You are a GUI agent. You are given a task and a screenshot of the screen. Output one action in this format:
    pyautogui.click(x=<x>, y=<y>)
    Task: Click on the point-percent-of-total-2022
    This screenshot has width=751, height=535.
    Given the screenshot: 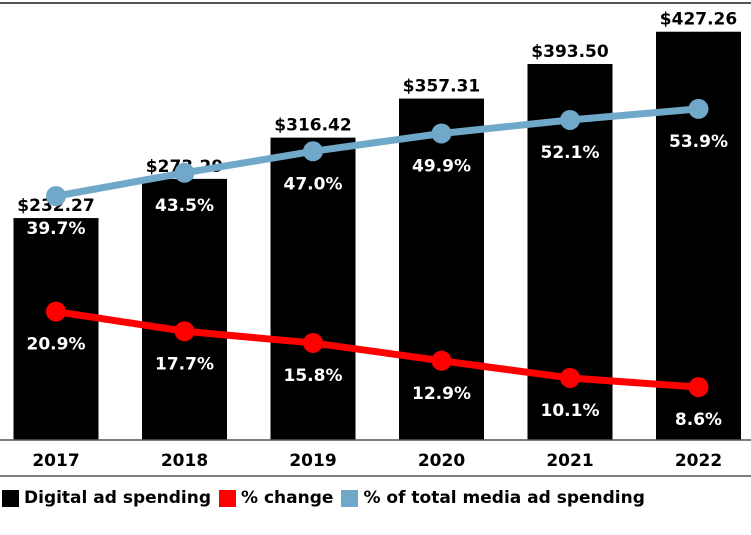 What is the action you would take?
    pyautogui.click(x=698, y=108)
    